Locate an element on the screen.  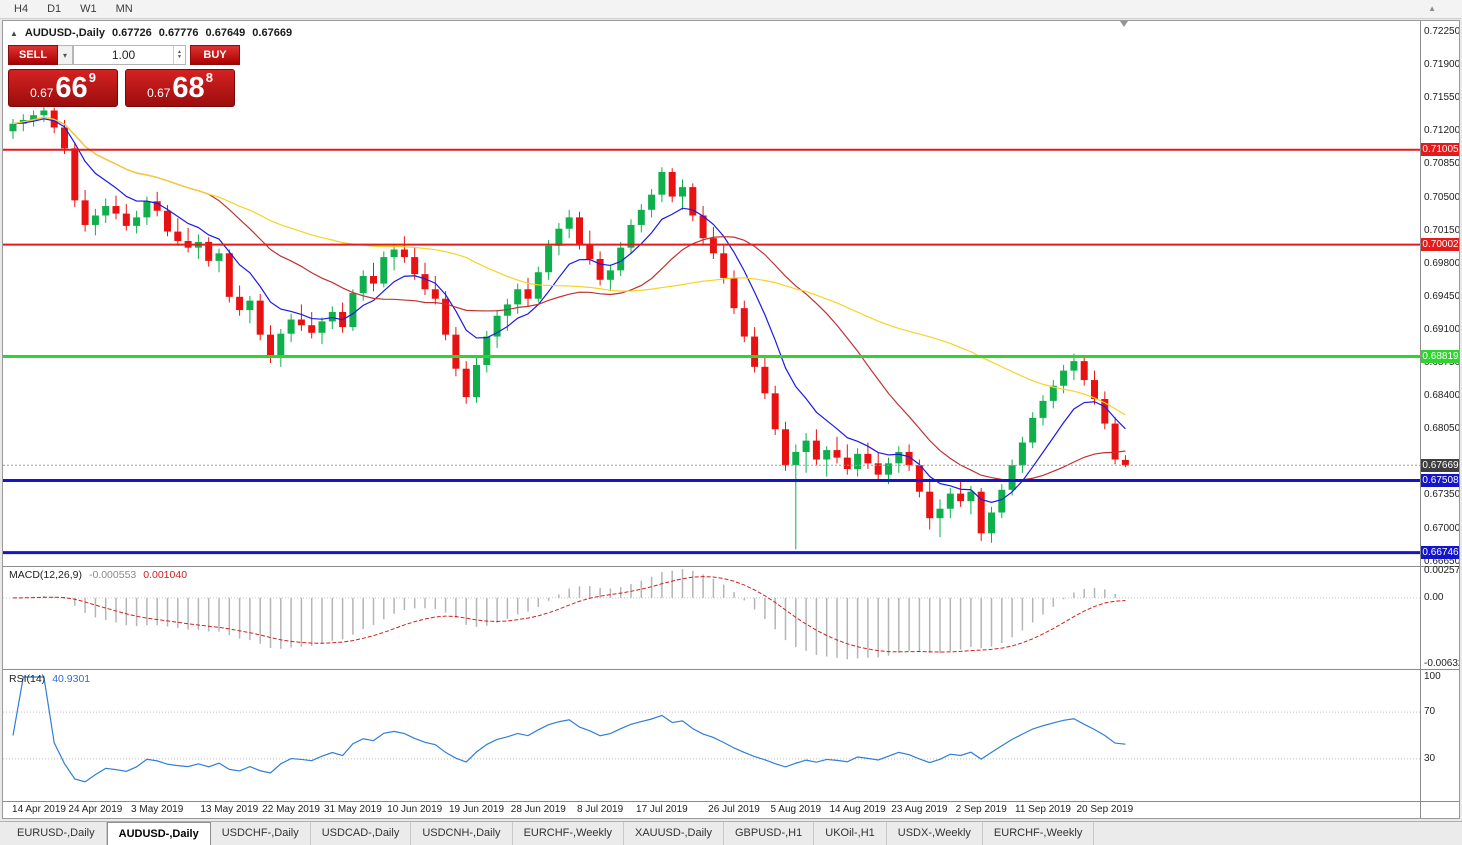
chart-tab-usdcaddaily: USDCAD-,Daily is located at coordinates (361, 833).